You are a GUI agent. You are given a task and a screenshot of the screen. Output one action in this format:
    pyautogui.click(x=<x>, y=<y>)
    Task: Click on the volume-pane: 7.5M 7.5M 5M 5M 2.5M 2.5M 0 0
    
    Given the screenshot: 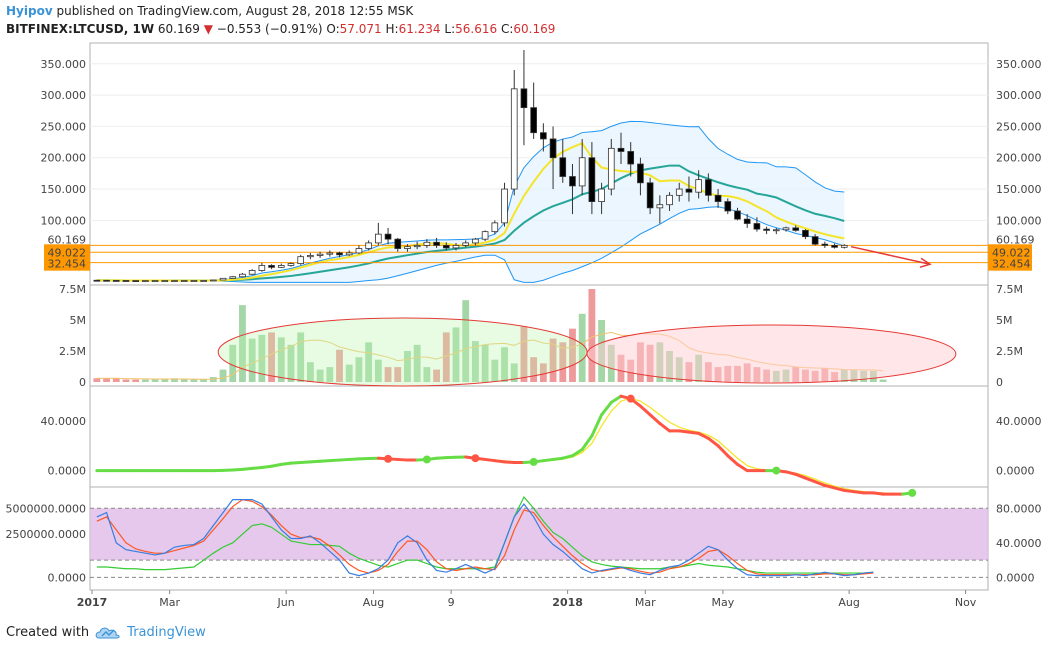 What is the action you would take?
    pyautogui.click(x=541, y=336)
    